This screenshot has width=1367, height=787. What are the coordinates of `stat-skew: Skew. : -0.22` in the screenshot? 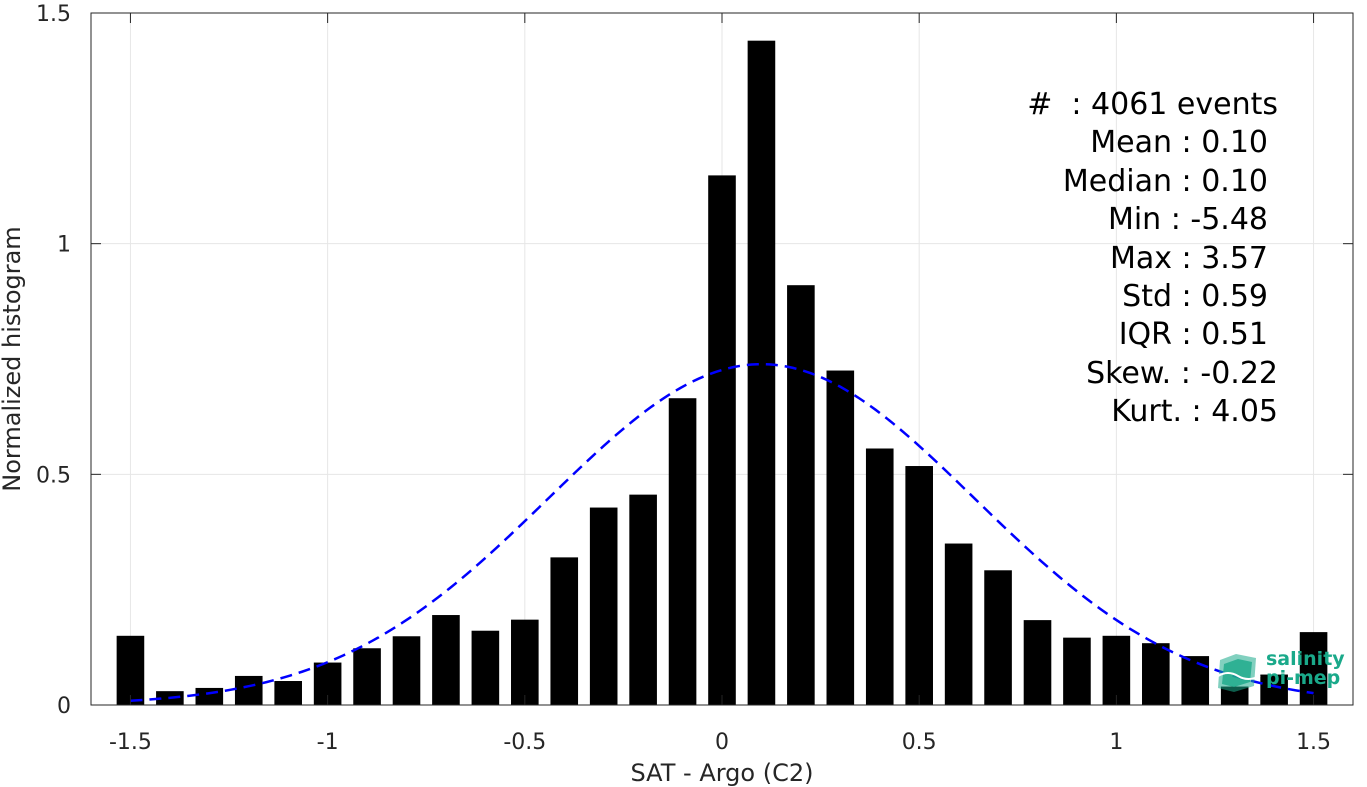 It's located at (1182, 373).